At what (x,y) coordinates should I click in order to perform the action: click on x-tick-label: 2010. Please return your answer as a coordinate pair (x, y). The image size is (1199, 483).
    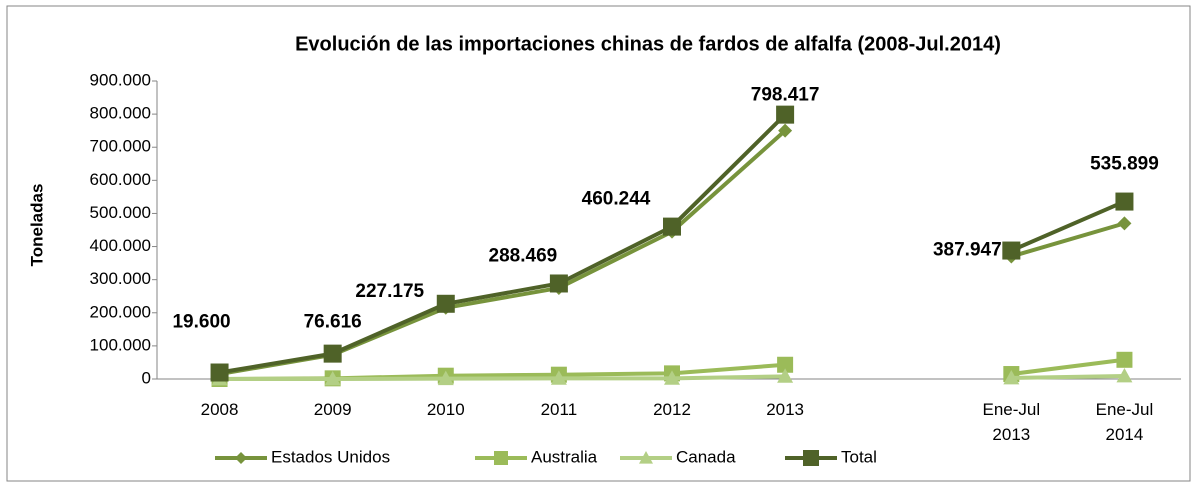
    Looking at the image, I should click on (445, 409).